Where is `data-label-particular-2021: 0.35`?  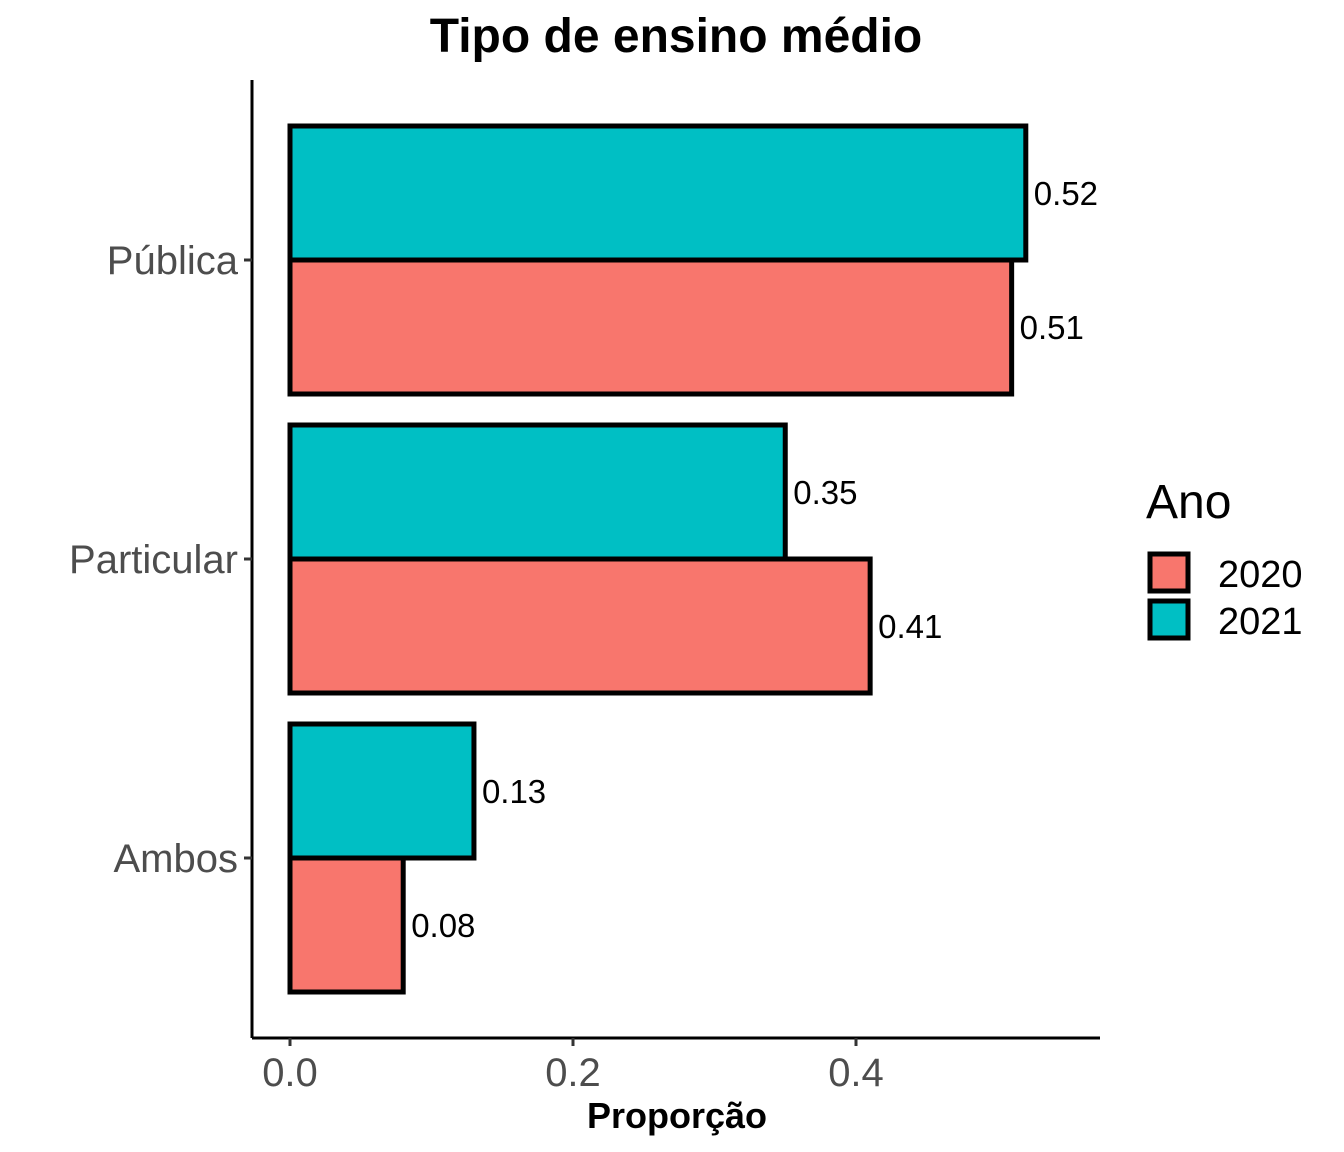
data-label-particular-2021: 0.35 is located at coordinates (825, 492).